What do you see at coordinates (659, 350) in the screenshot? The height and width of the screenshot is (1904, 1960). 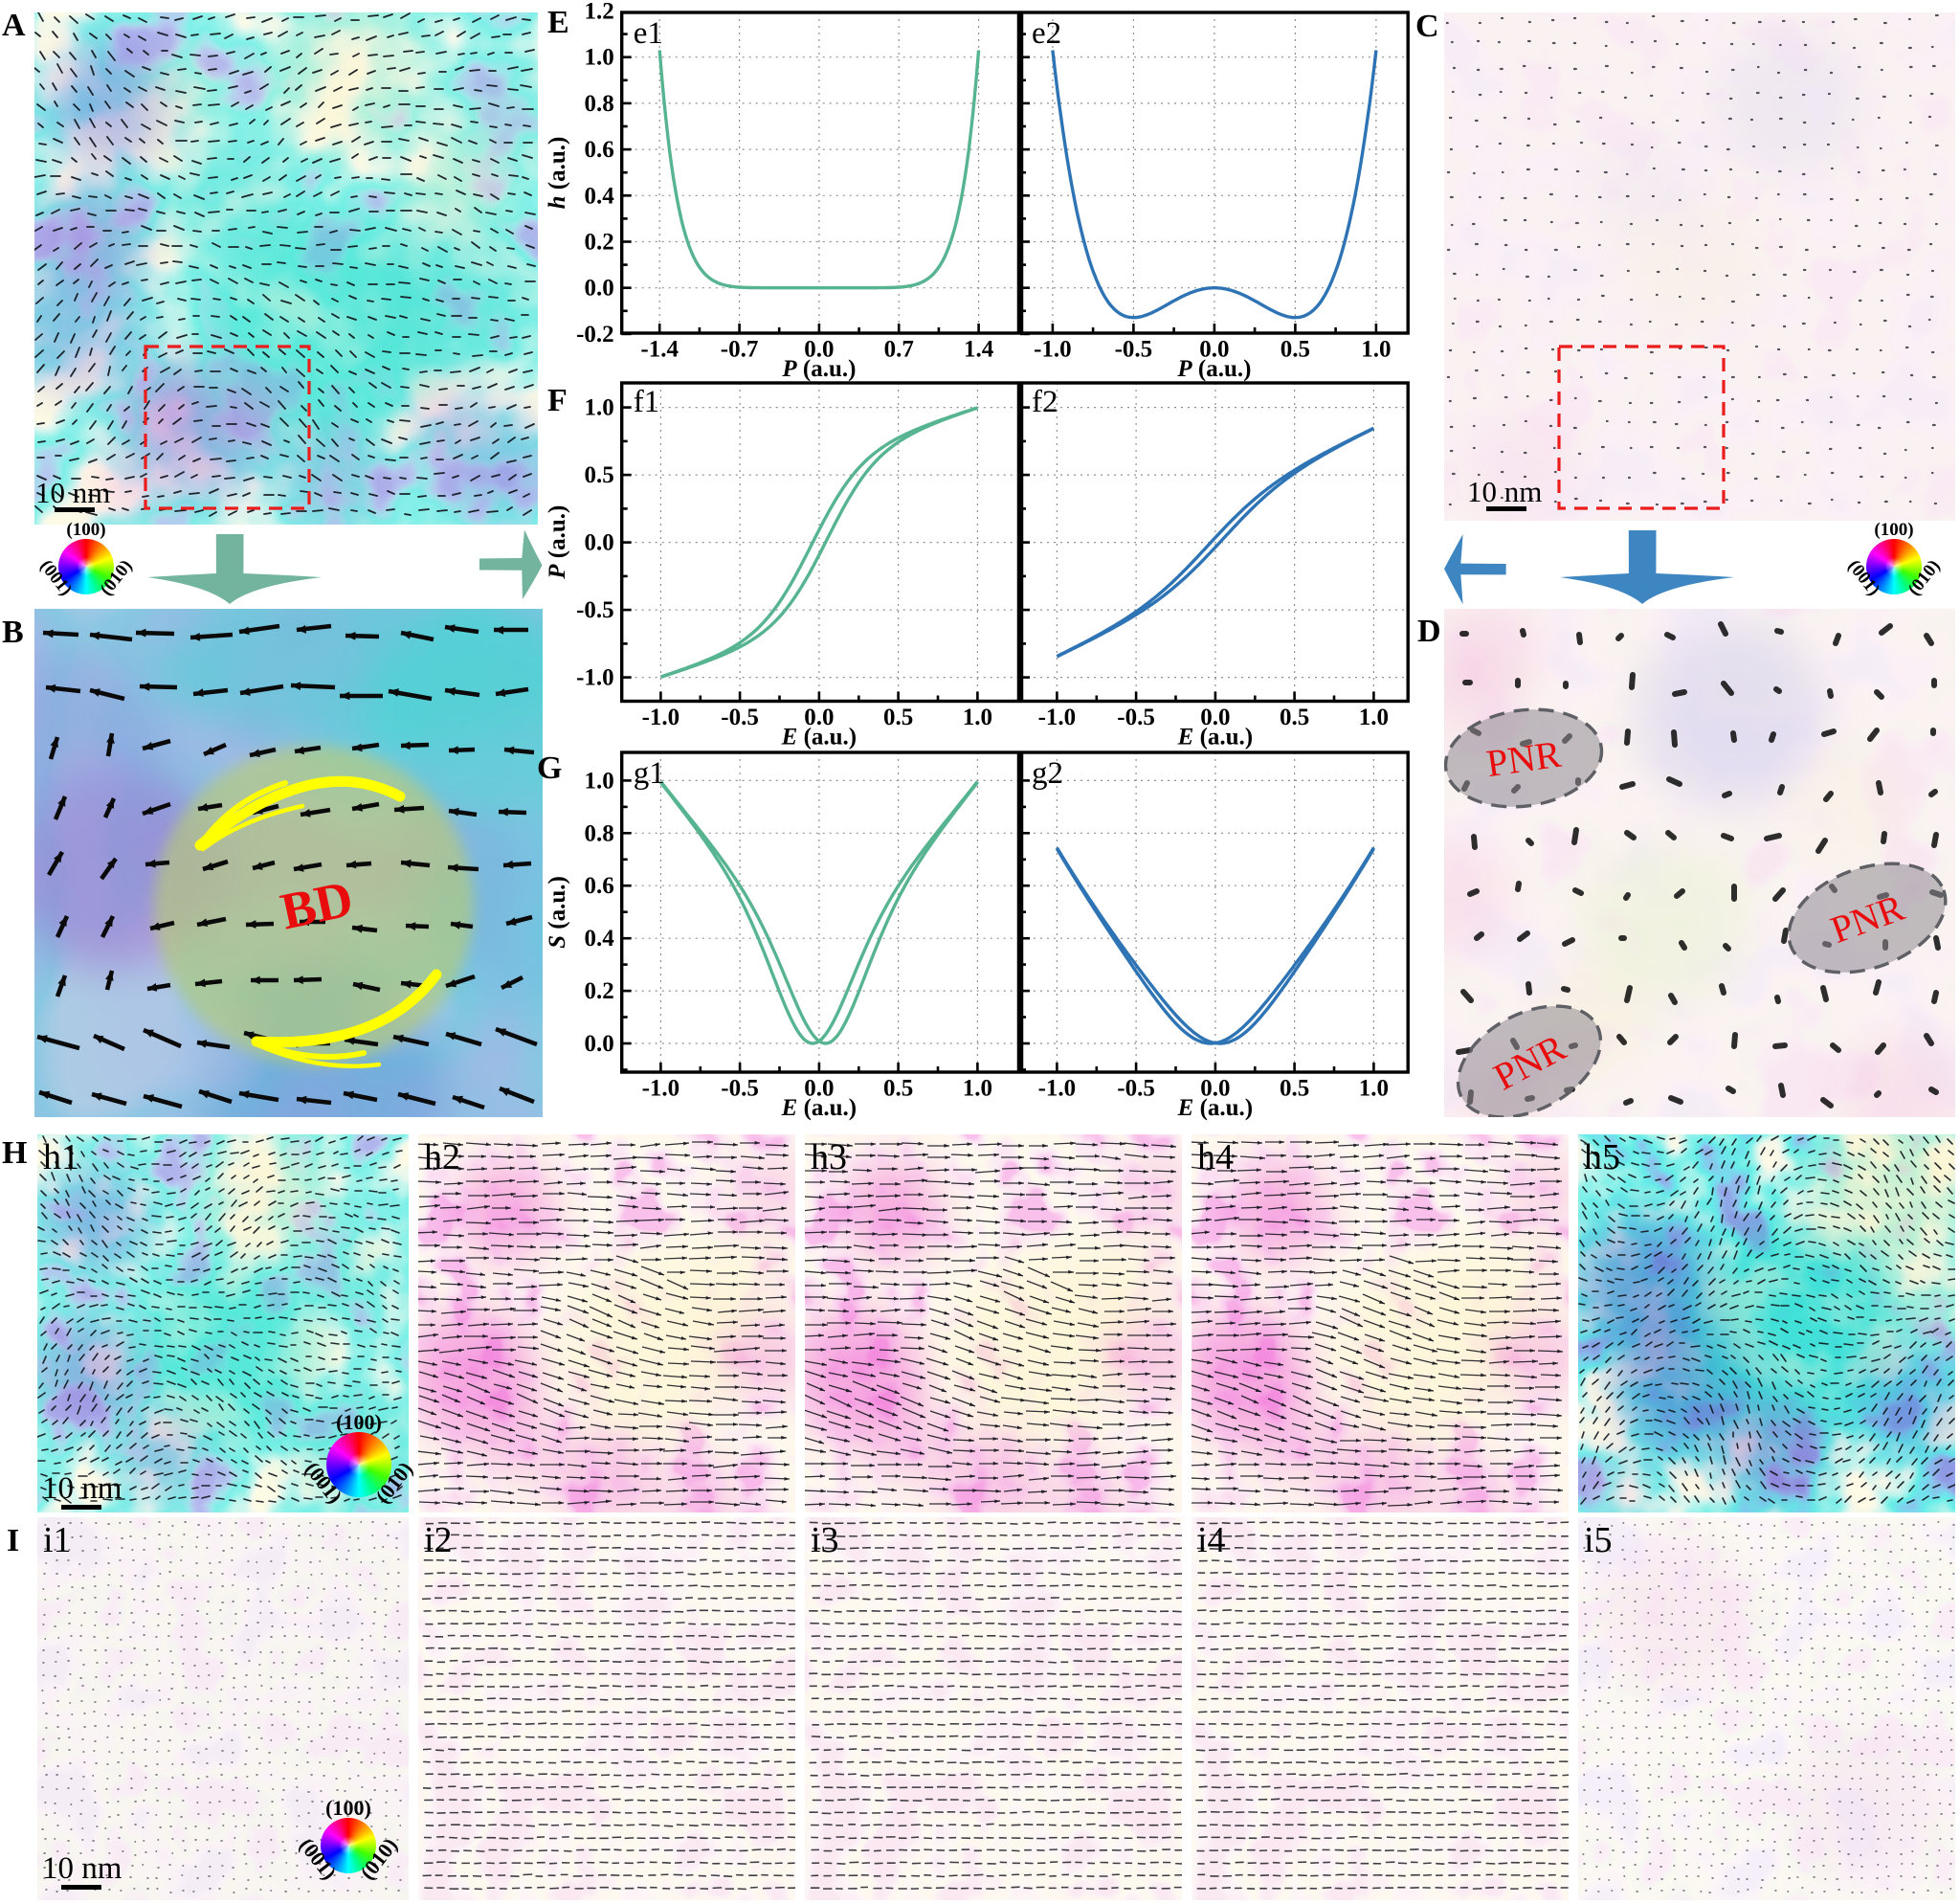 I see `svg-text: -1.4` at bounding box center [659, 350].